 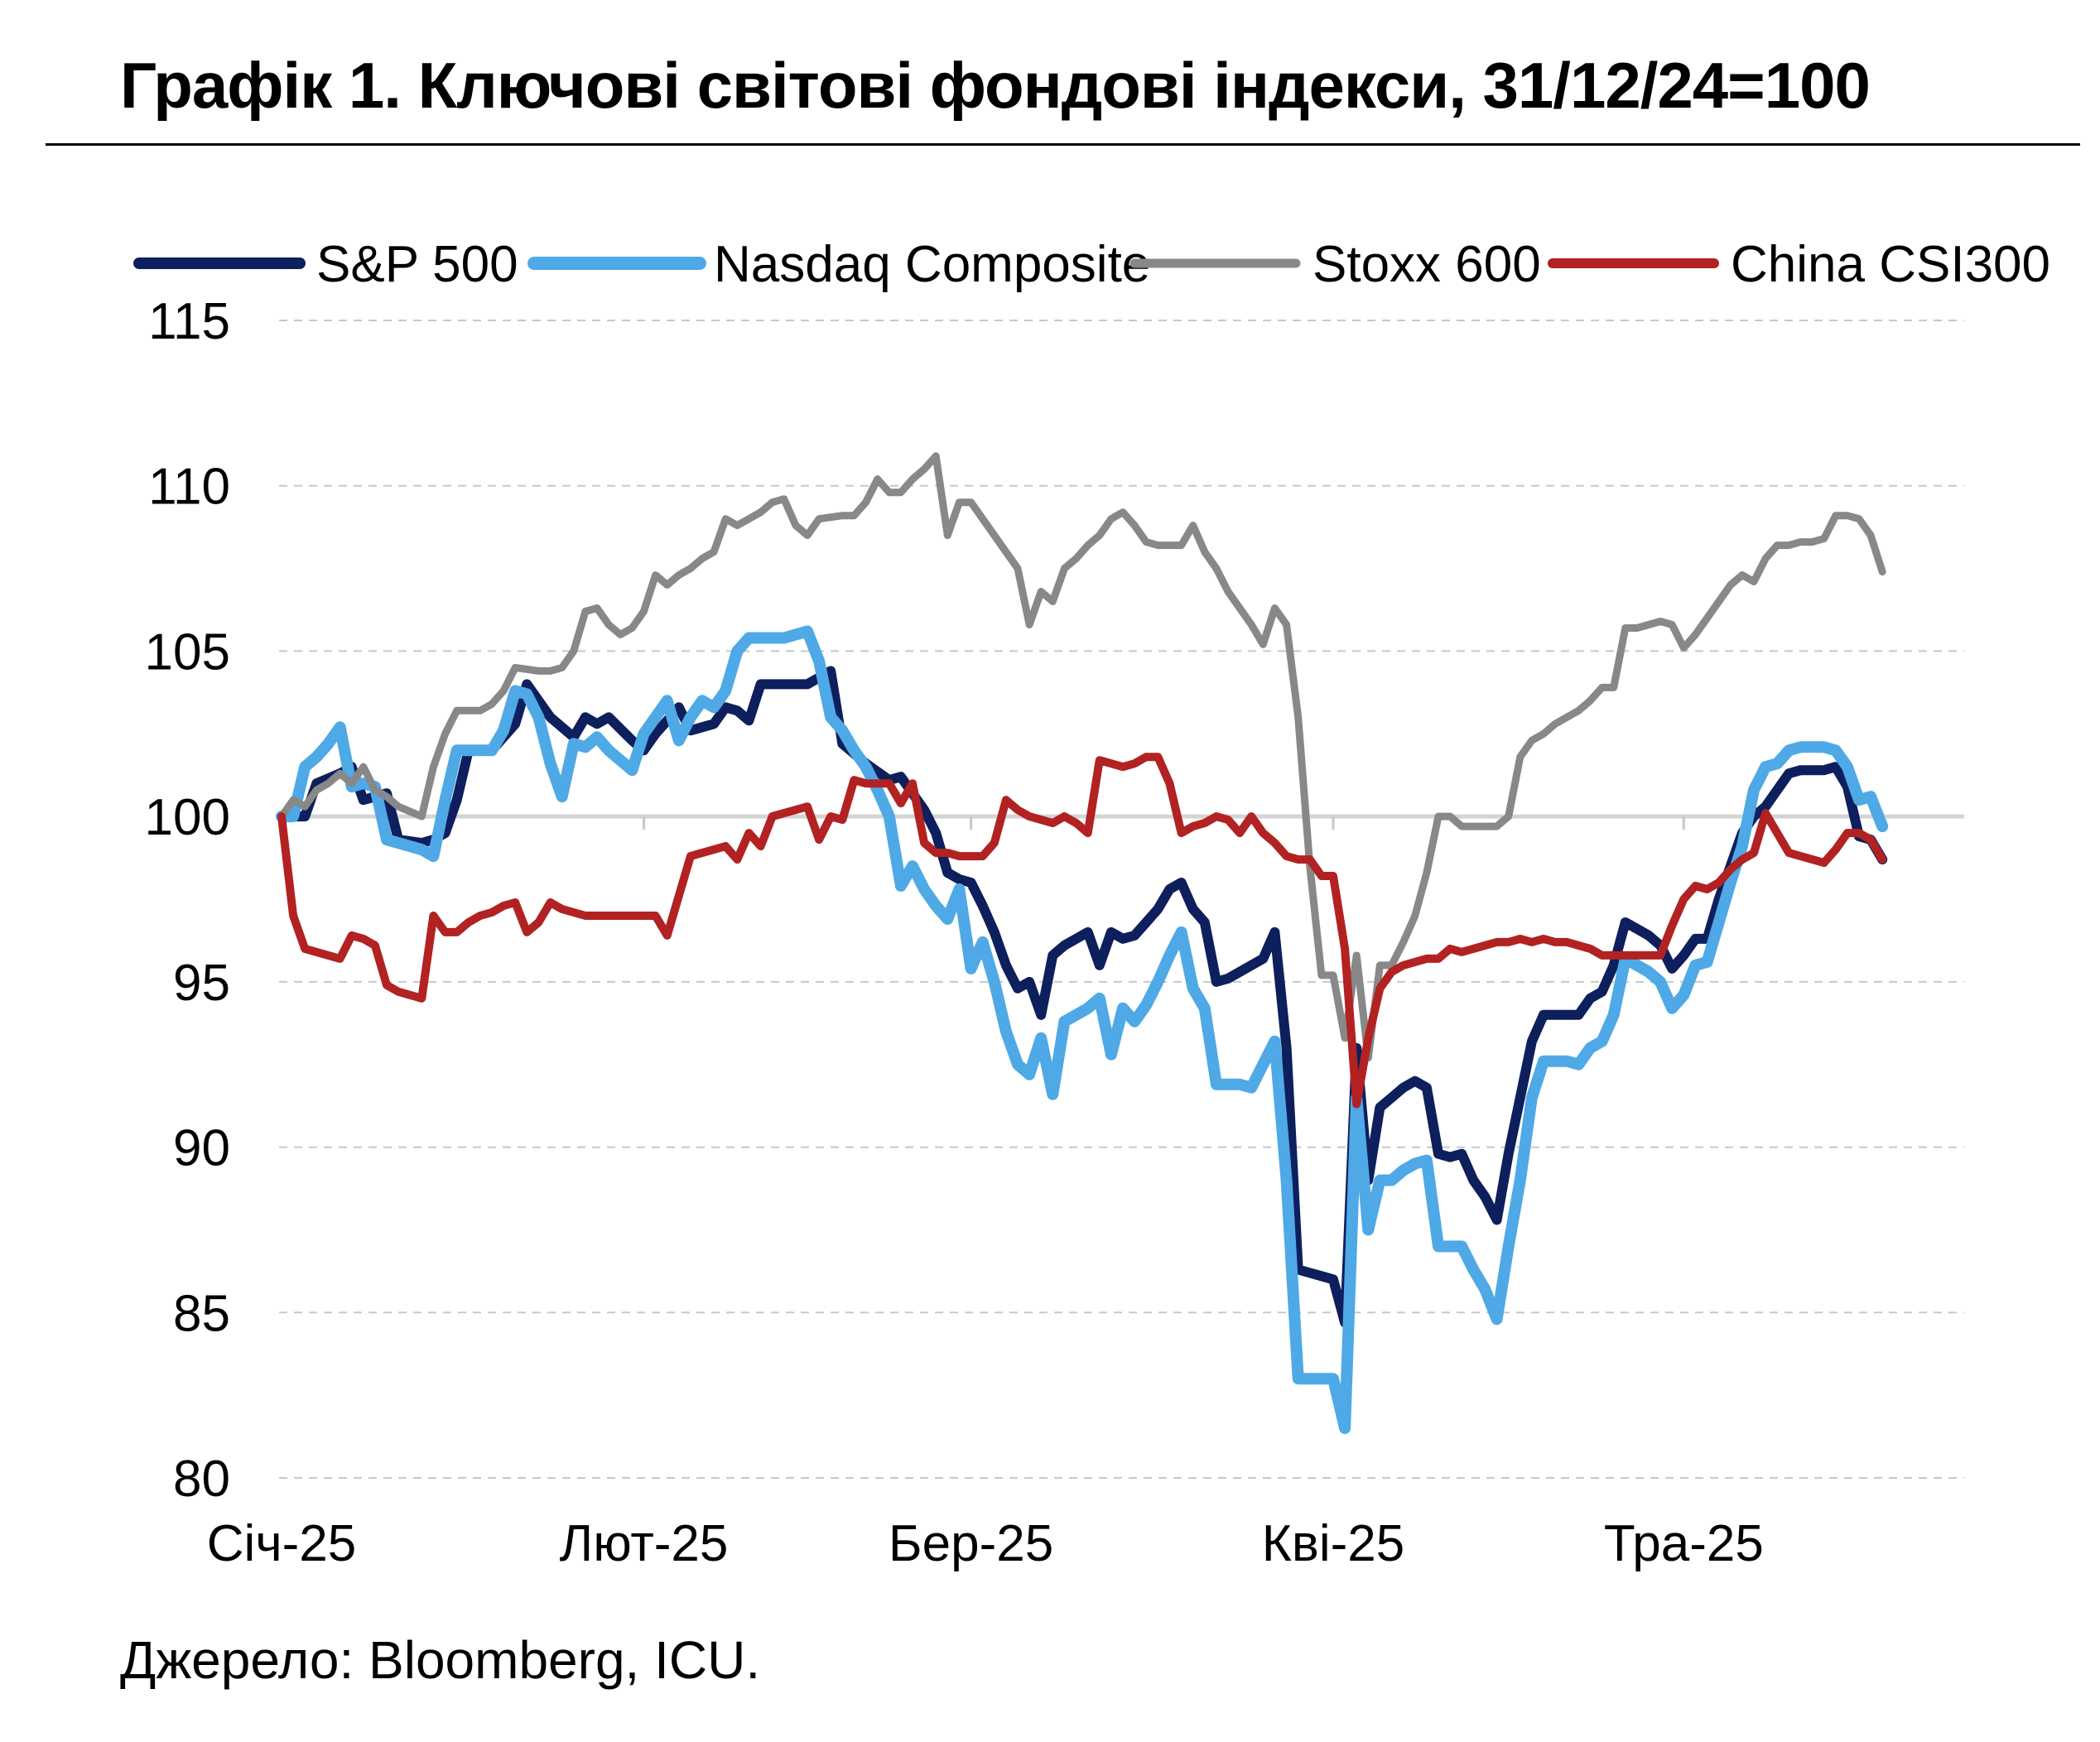 I want to click on legend-label: S&P 500, so click(x=417, y=264).